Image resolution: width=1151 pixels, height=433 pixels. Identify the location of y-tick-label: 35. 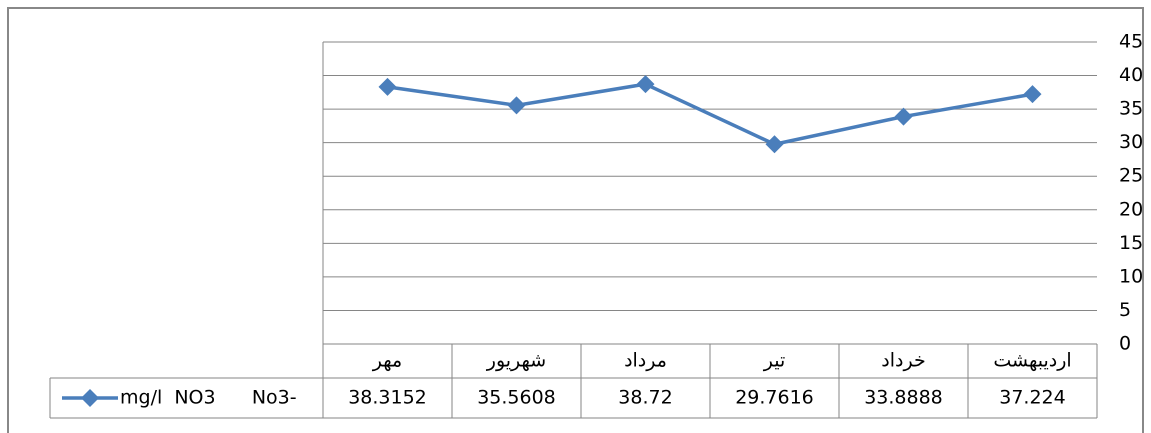
(1131, 109).